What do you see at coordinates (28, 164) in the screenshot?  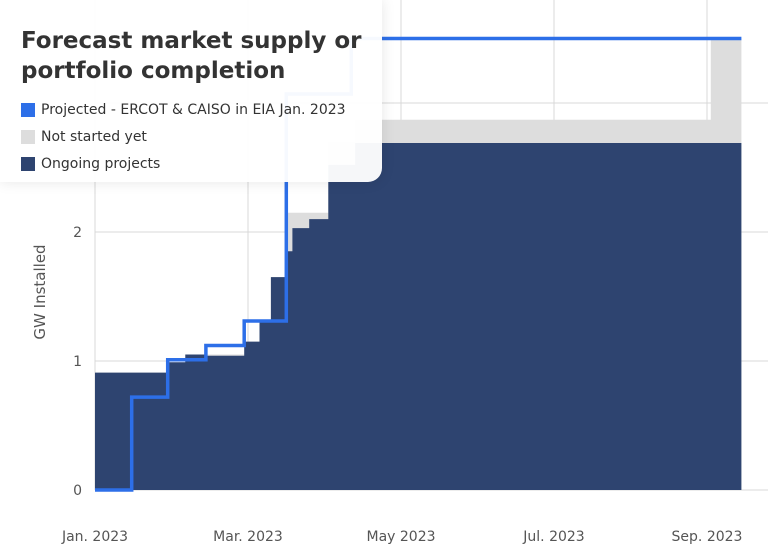 I see `legend-swatch-ongoing` at bounding box center [28, 164].